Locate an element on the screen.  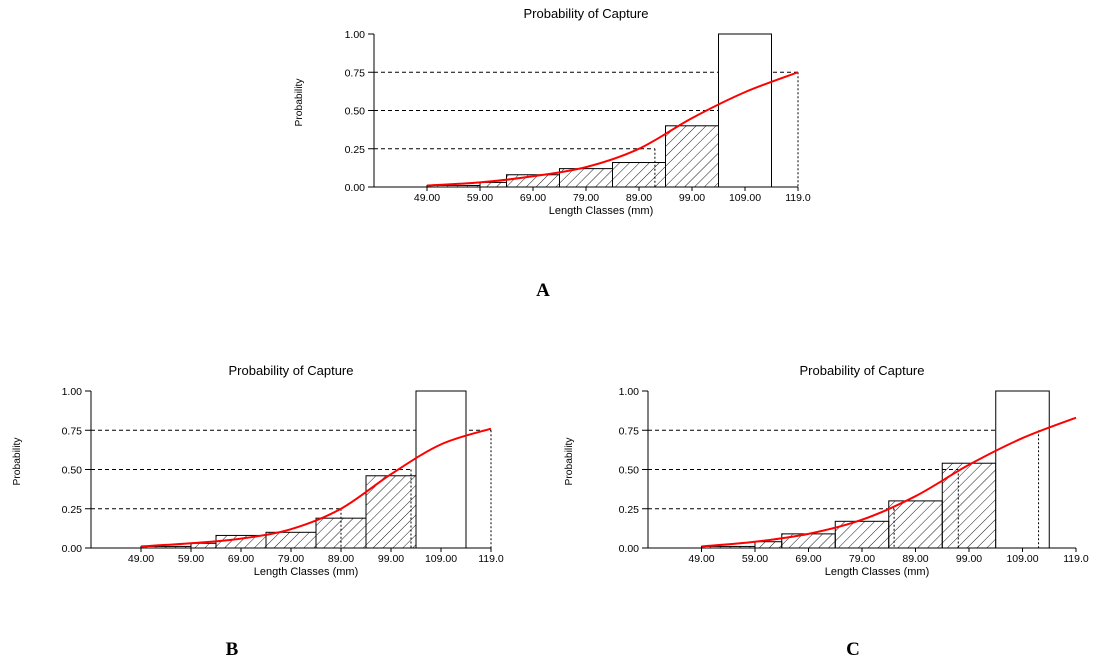
panel-label: C is located at coordinates (853, 649).